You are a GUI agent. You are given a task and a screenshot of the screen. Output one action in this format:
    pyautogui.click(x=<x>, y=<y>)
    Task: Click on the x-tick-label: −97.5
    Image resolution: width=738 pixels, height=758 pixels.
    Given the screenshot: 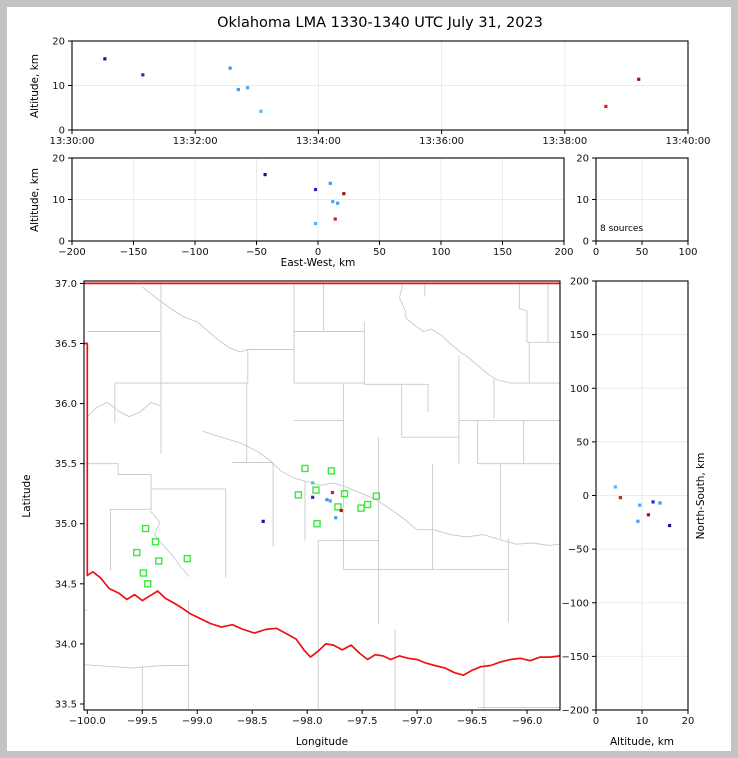 What is the action you would take?
    pyautogui.click(x=362, y=721)
    